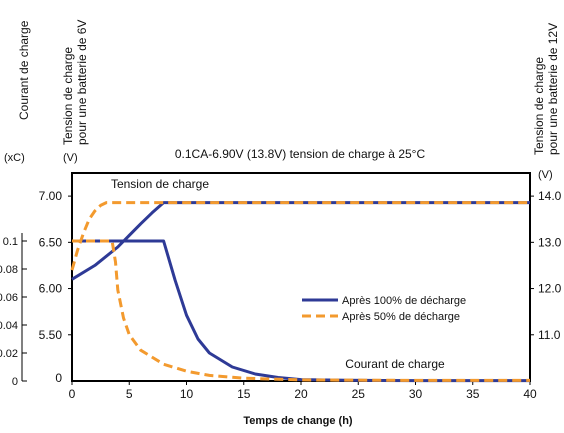 The width and height of the screenshot is (564, 433). Describe the element at coordinates (395, 364) in the screenshot. I see `annotation-current-curve: Courant de charge` at that location.